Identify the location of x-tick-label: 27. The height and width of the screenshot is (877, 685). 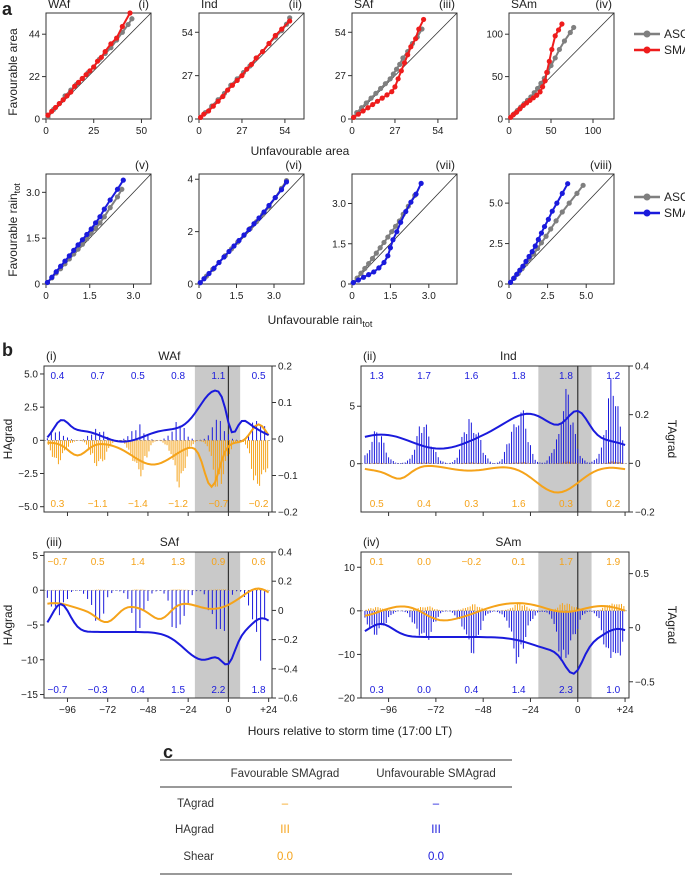
(395, 131).